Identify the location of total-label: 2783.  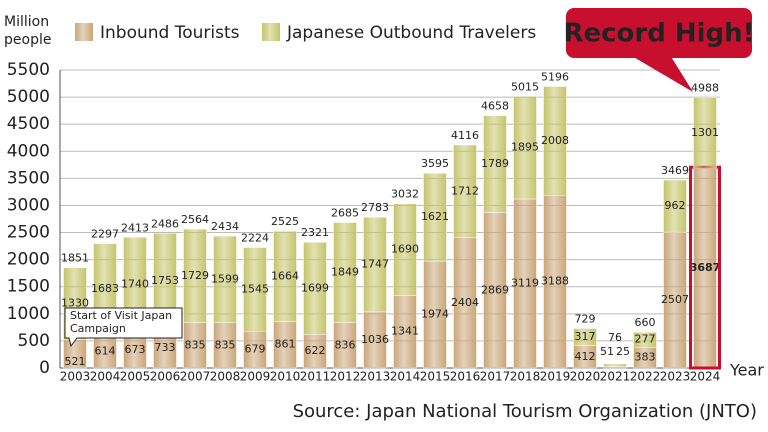
(375, 207).